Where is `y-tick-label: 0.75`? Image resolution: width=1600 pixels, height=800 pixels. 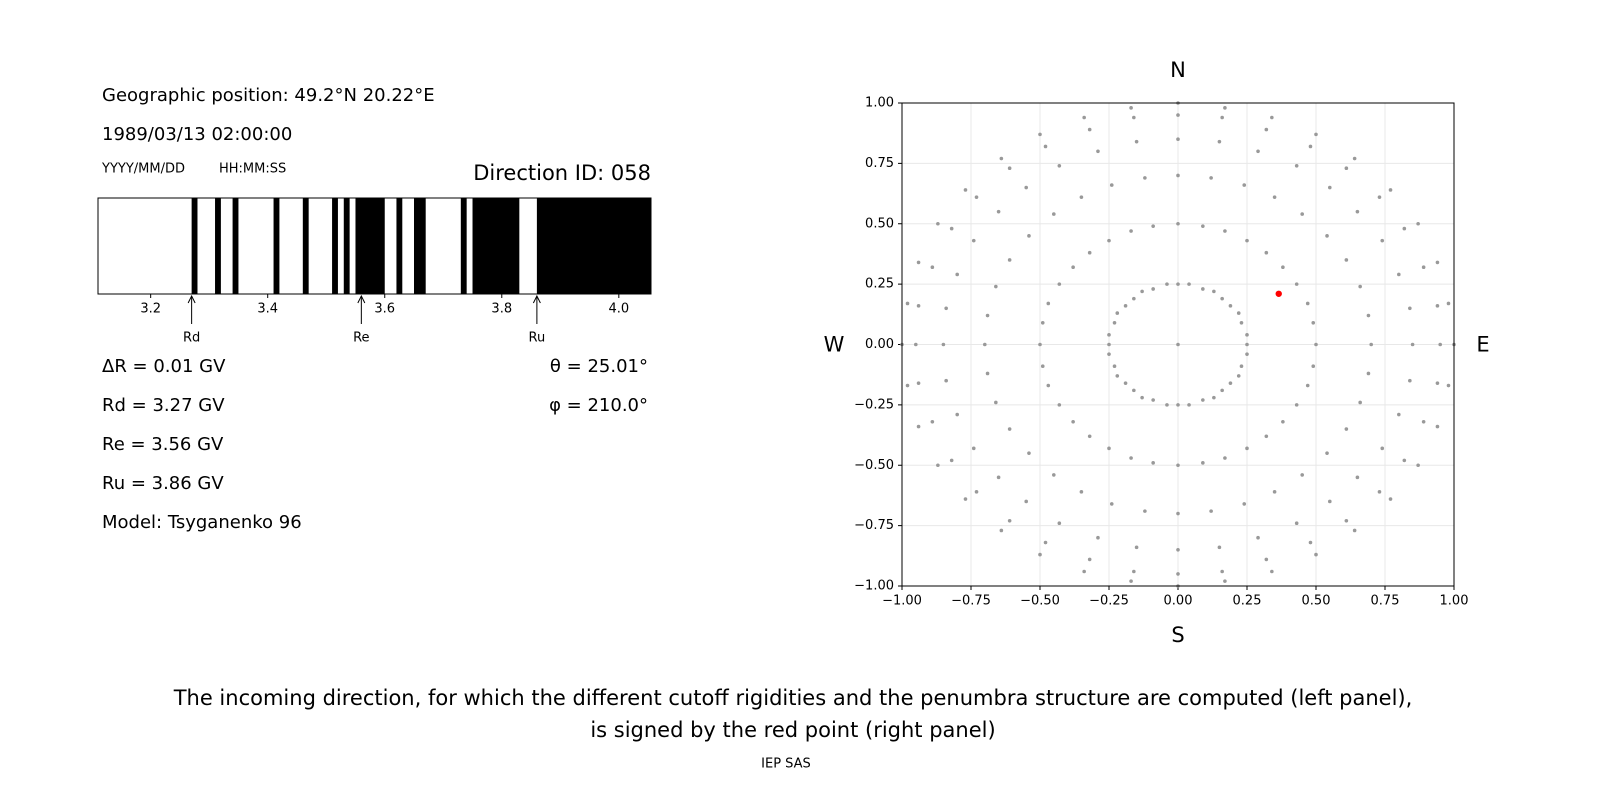 y-tick-label: 0.75 is located at coordinates (879, 163).